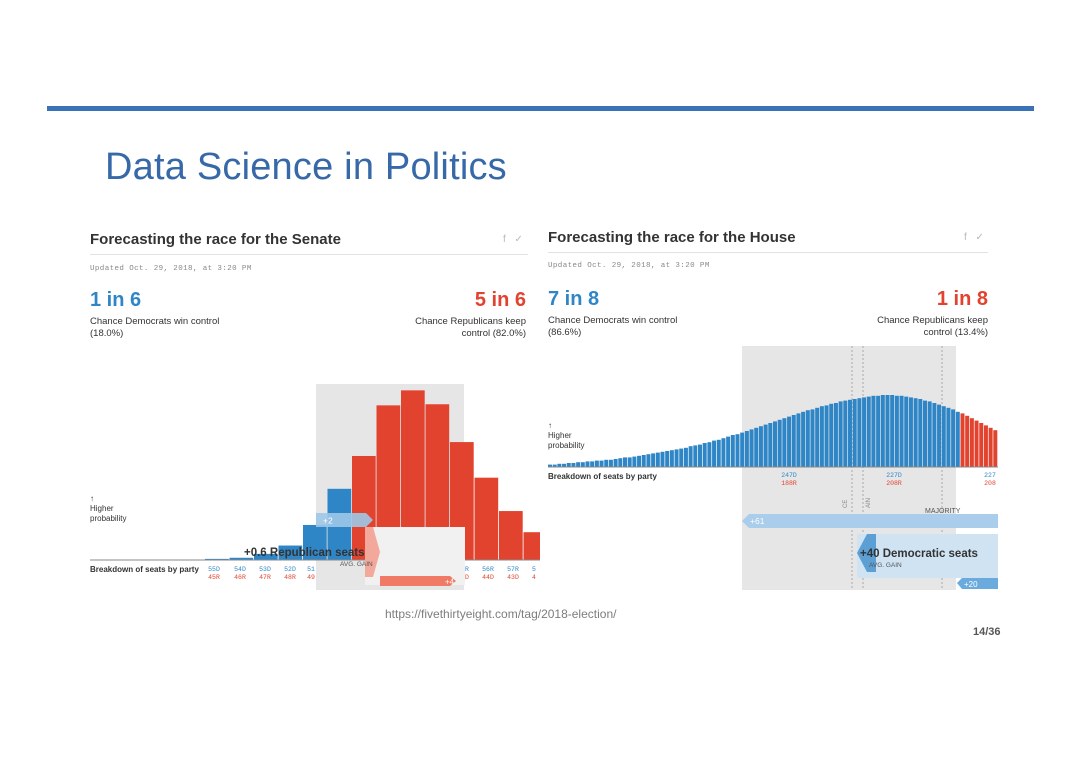  I want to click on senate-bar-57D, so click(217, 559).